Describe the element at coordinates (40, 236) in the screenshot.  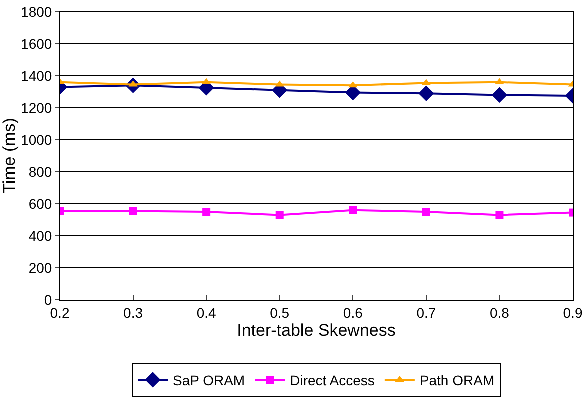
I see `y-tick-label: 400` at that location.